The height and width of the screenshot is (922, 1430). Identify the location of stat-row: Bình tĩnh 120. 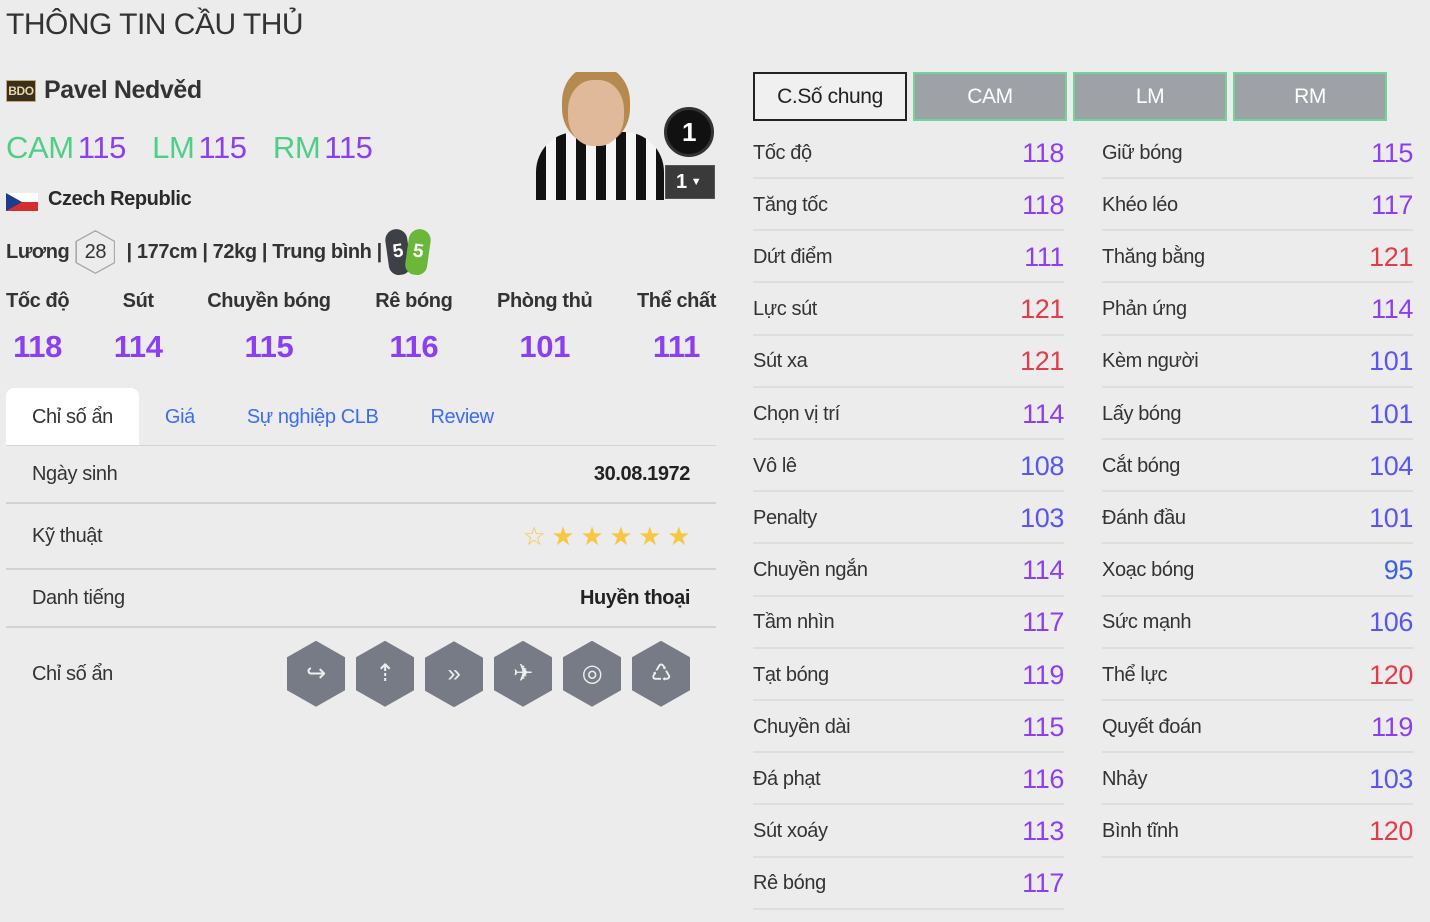
(1257, 832).